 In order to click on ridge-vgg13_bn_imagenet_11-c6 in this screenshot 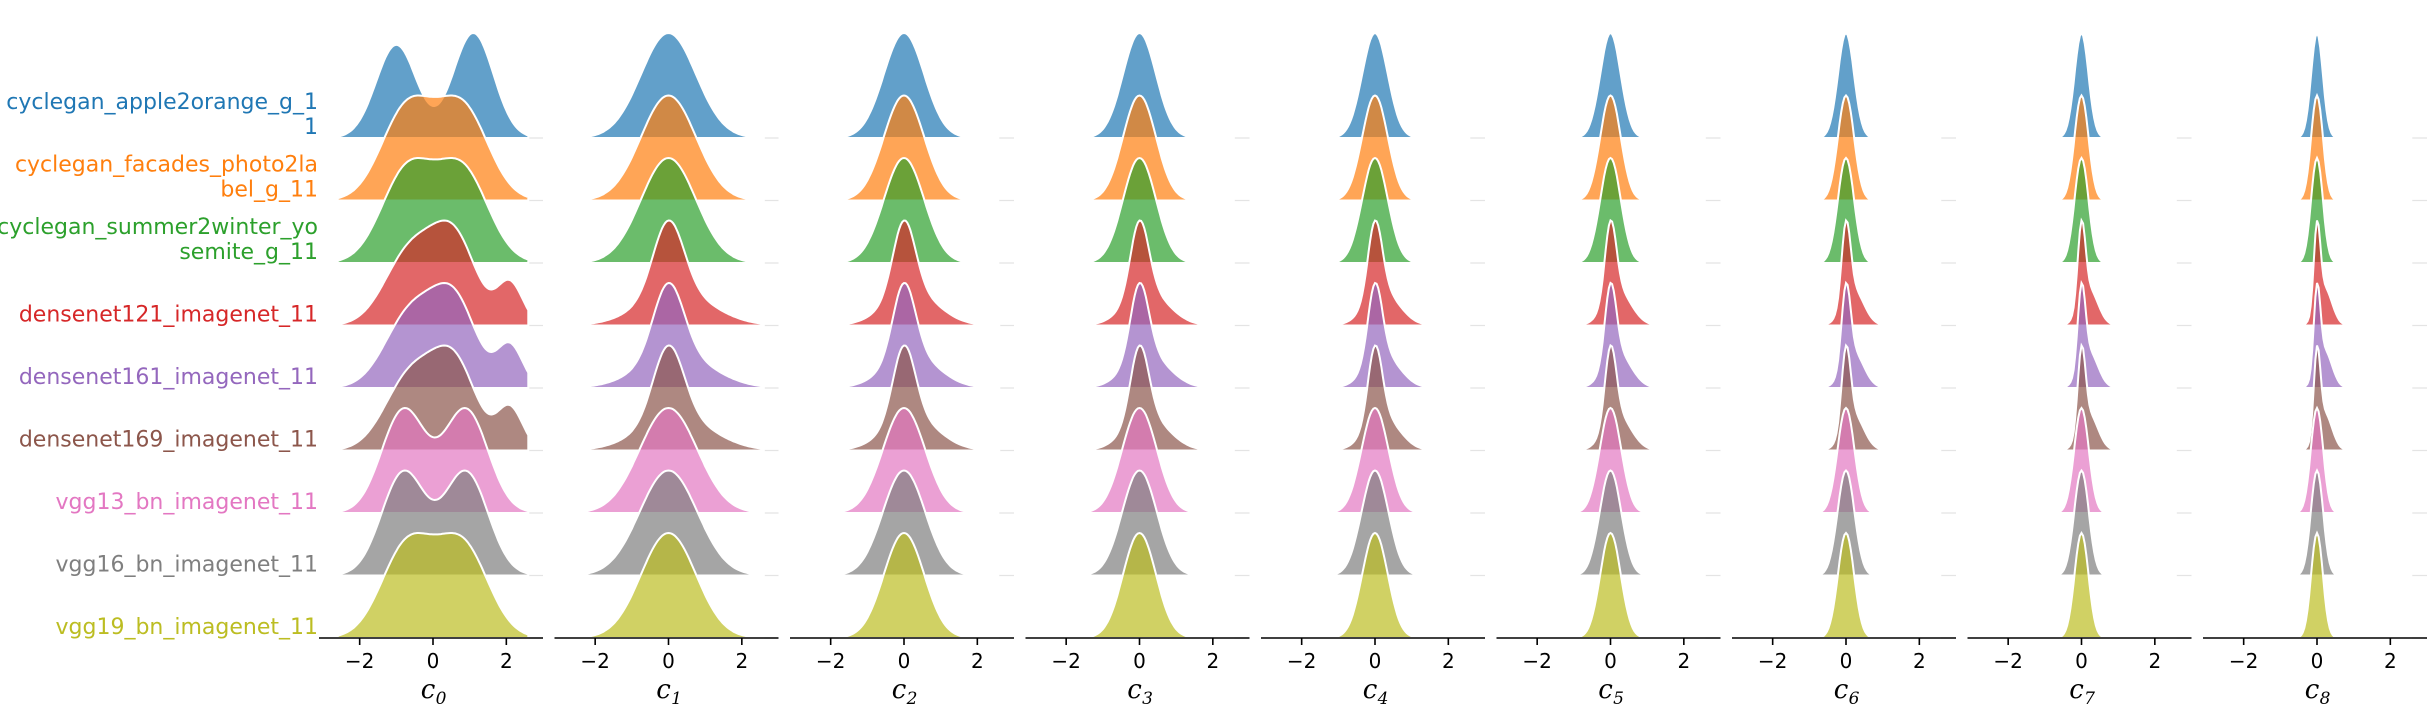, I will do `click(1846, 460)`.